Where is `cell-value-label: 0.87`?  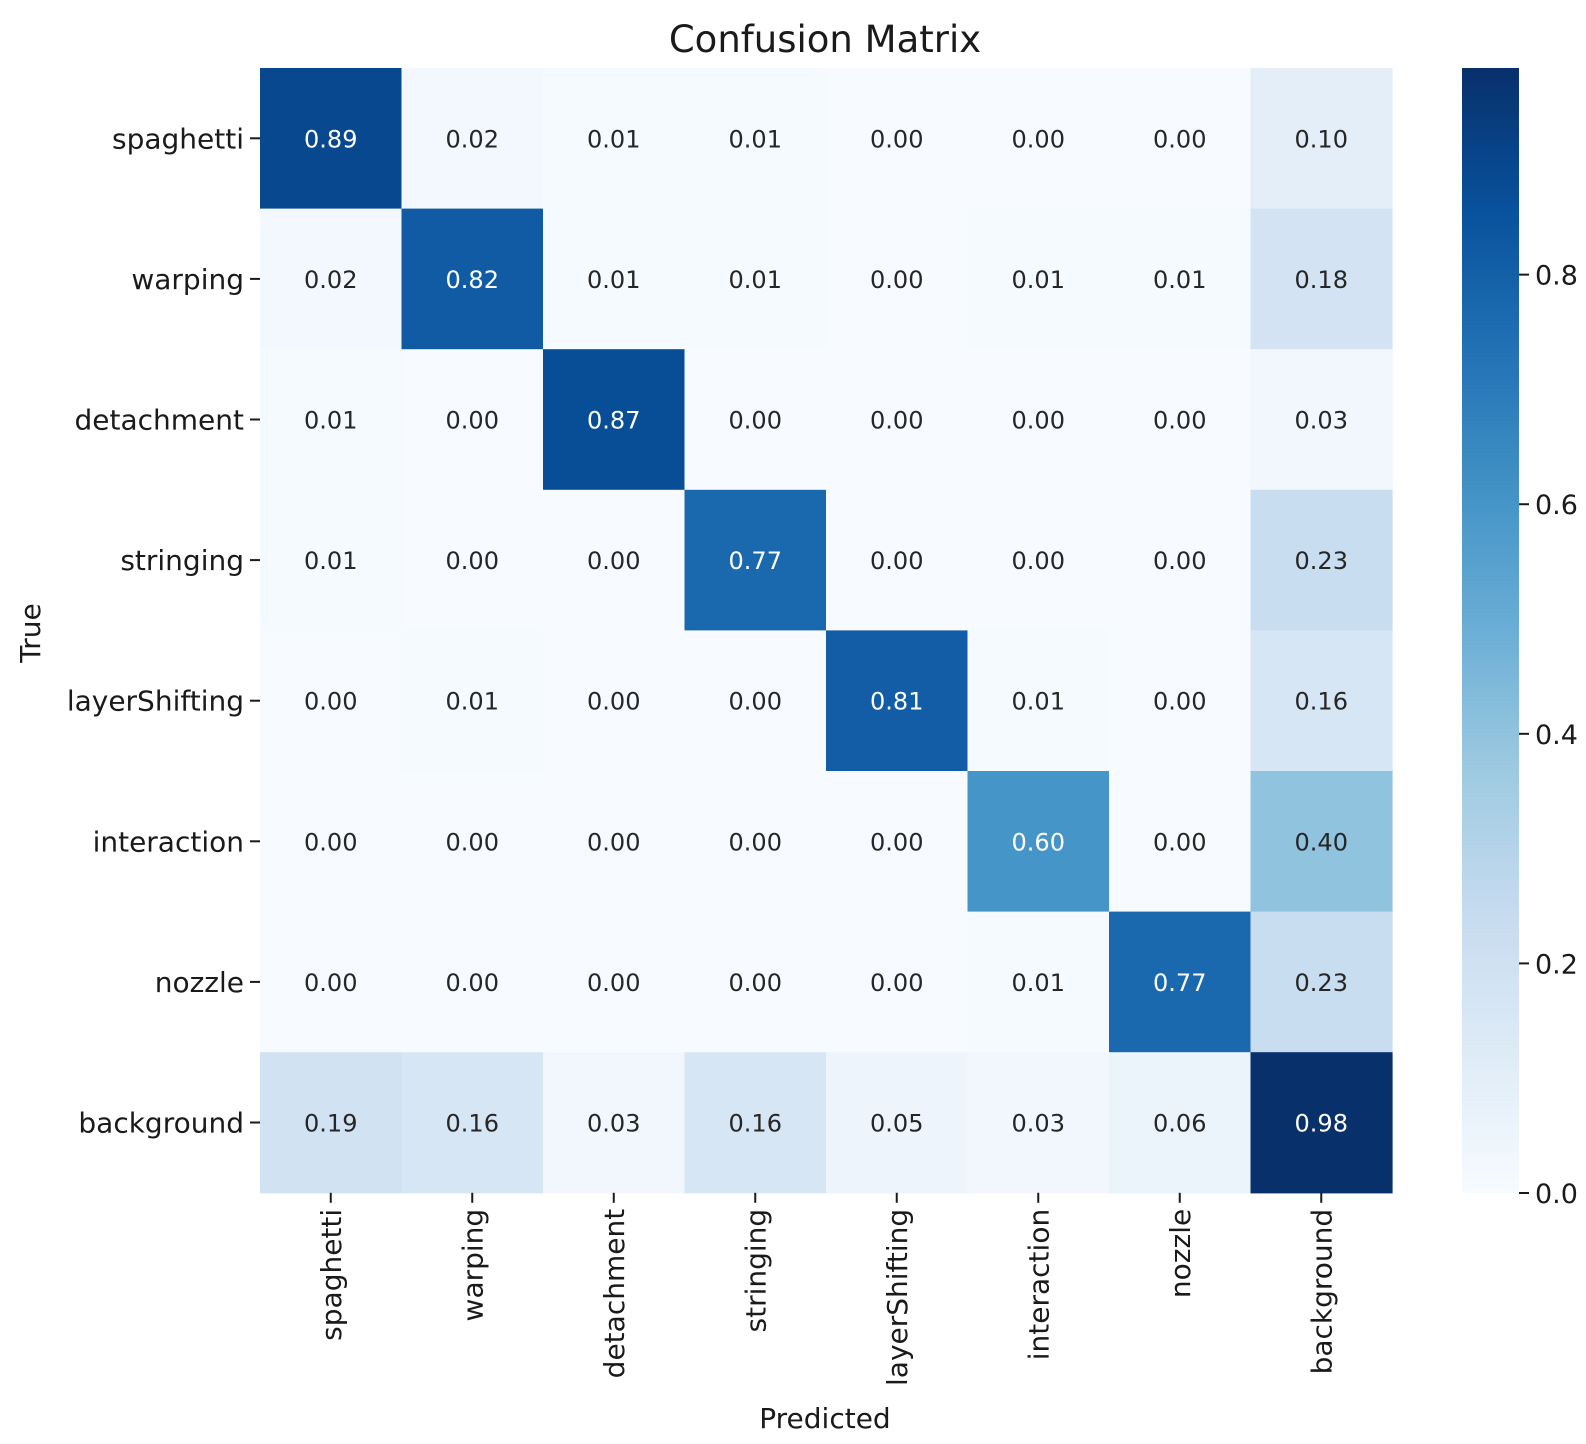 cell-value-label: 0.87 is located at coordinates (613, 421).